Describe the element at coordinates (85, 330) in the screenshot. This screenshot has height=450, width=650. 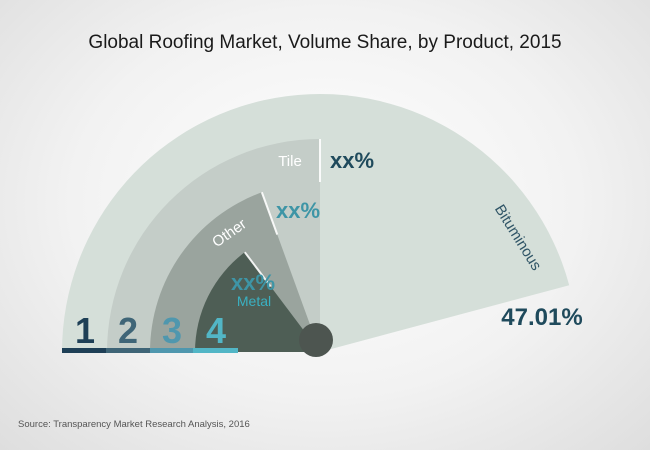
I see `rank-number-1: 1` at that location.